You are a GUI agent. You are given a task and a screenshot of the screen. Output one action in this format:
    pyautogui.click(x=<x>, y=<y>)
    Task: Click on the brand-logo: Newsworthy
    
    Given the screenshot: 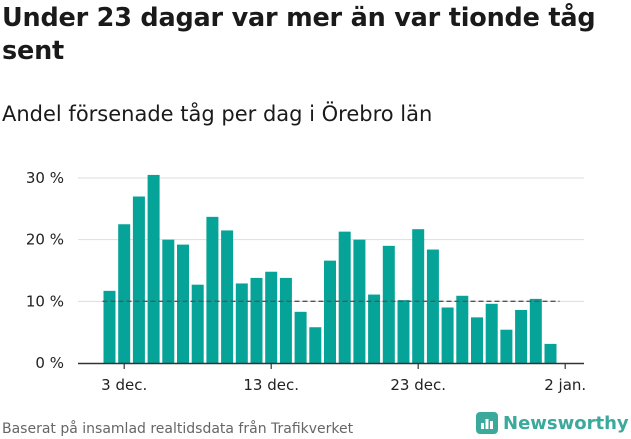 What is the action you would take?
    pyautogui.click(x=552, y=423)
    